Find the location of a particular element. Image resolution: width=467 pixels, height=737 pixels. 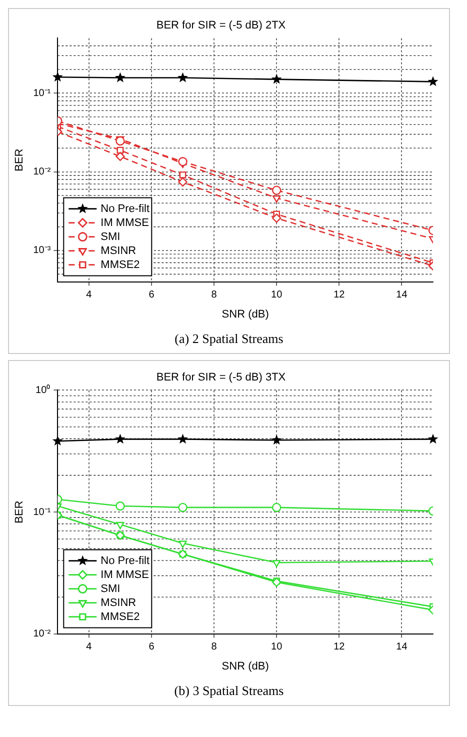

text: (b) 3 Spatial Streams is located at coordinates (229, 691).